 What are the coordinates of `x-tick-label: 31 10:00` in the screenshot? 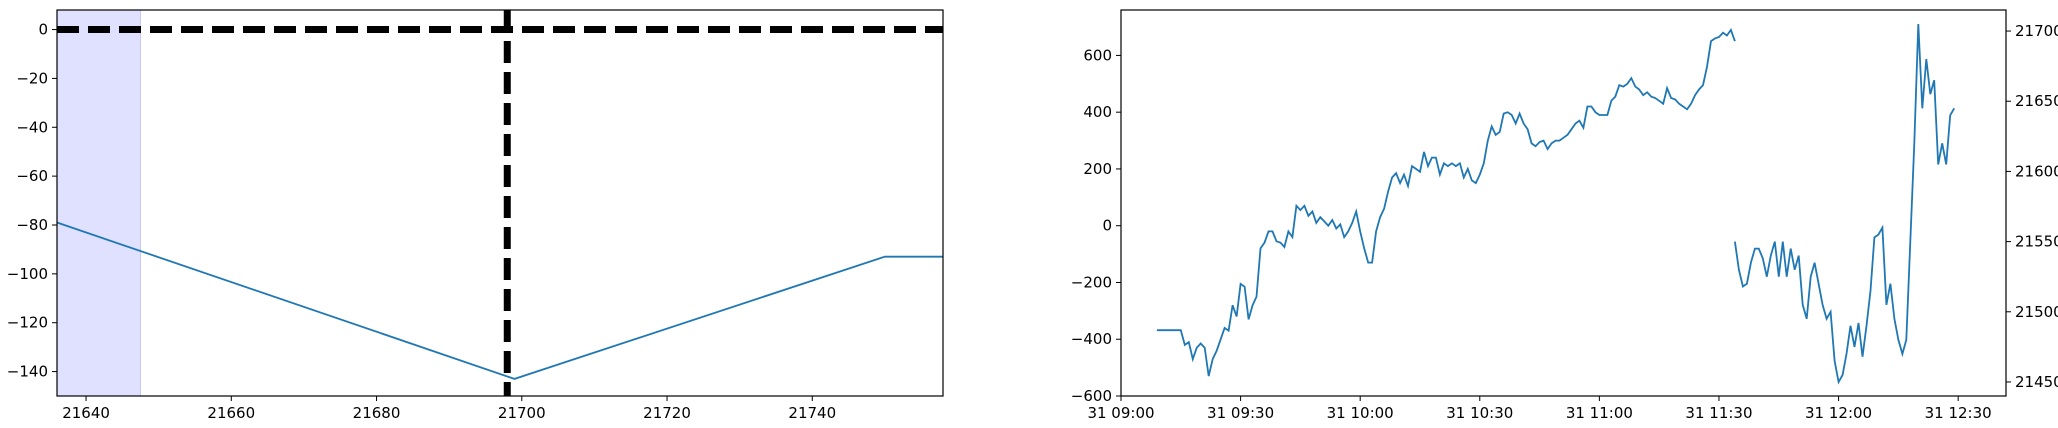 It's located at (1360, 413).